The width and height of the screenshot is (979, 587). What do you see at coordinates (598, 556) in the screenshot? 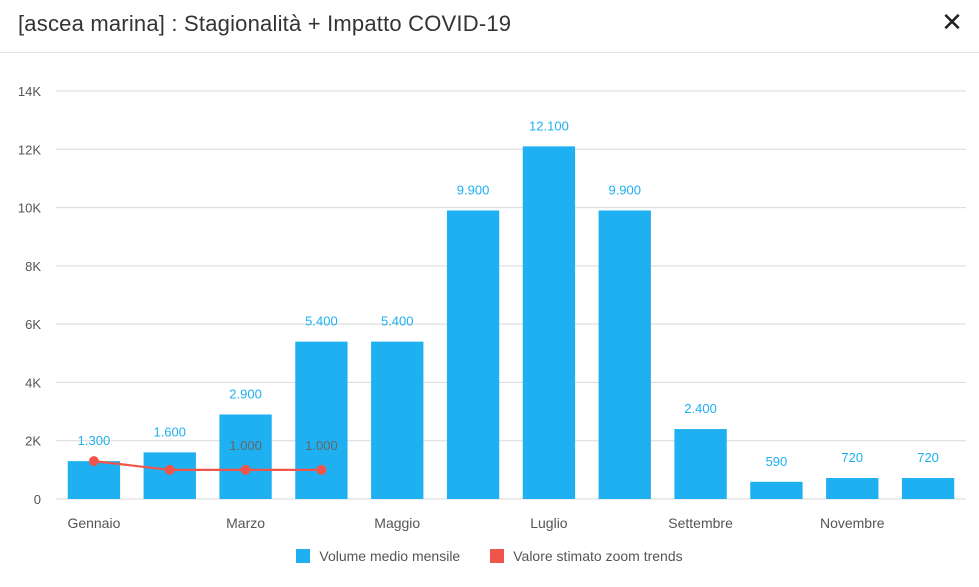
I see `legend-label-line: Valore stimato zoom trends` at bounding box center [598, 556].